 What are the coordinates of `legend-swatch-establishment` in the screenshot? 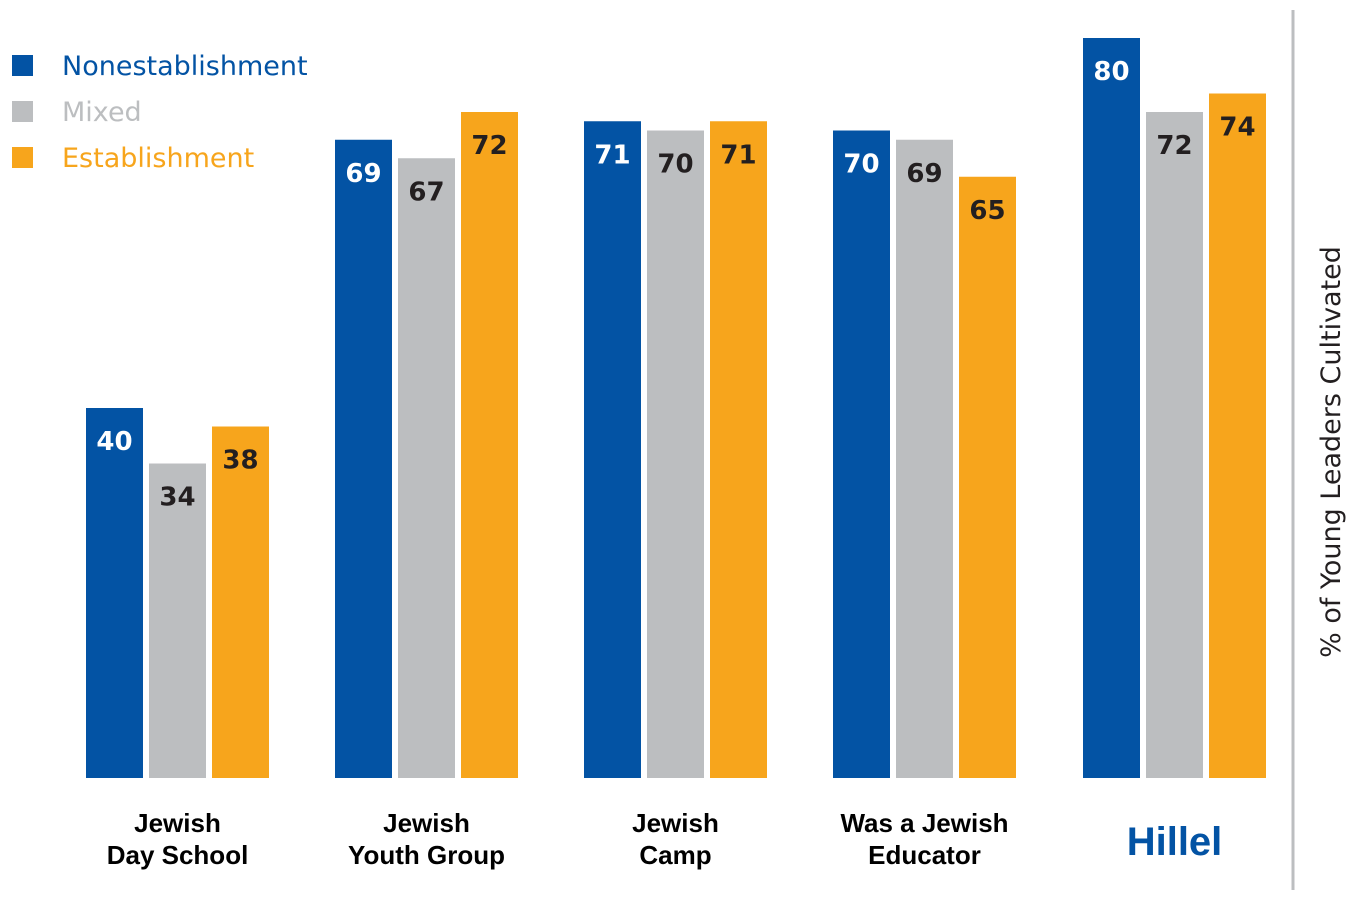 It's located at (22, 157).